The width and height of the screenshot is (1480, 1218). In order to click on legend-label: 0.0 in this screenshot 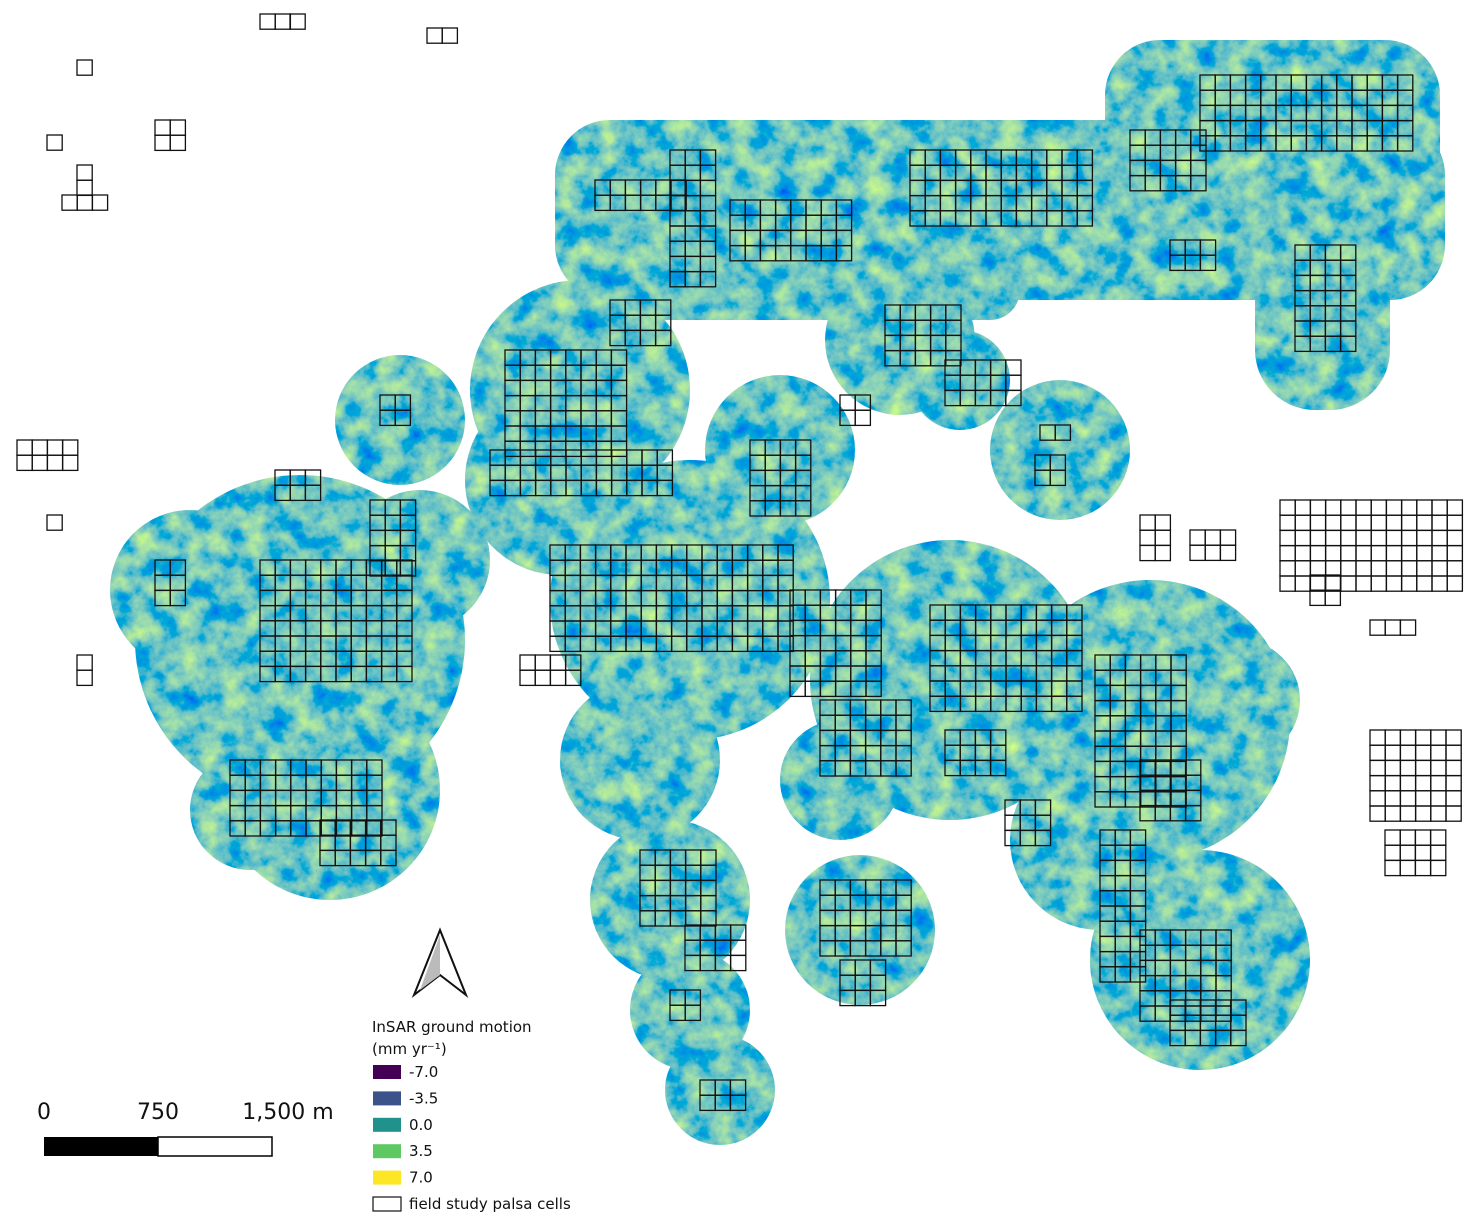, I will do `click(421, 1125)`.